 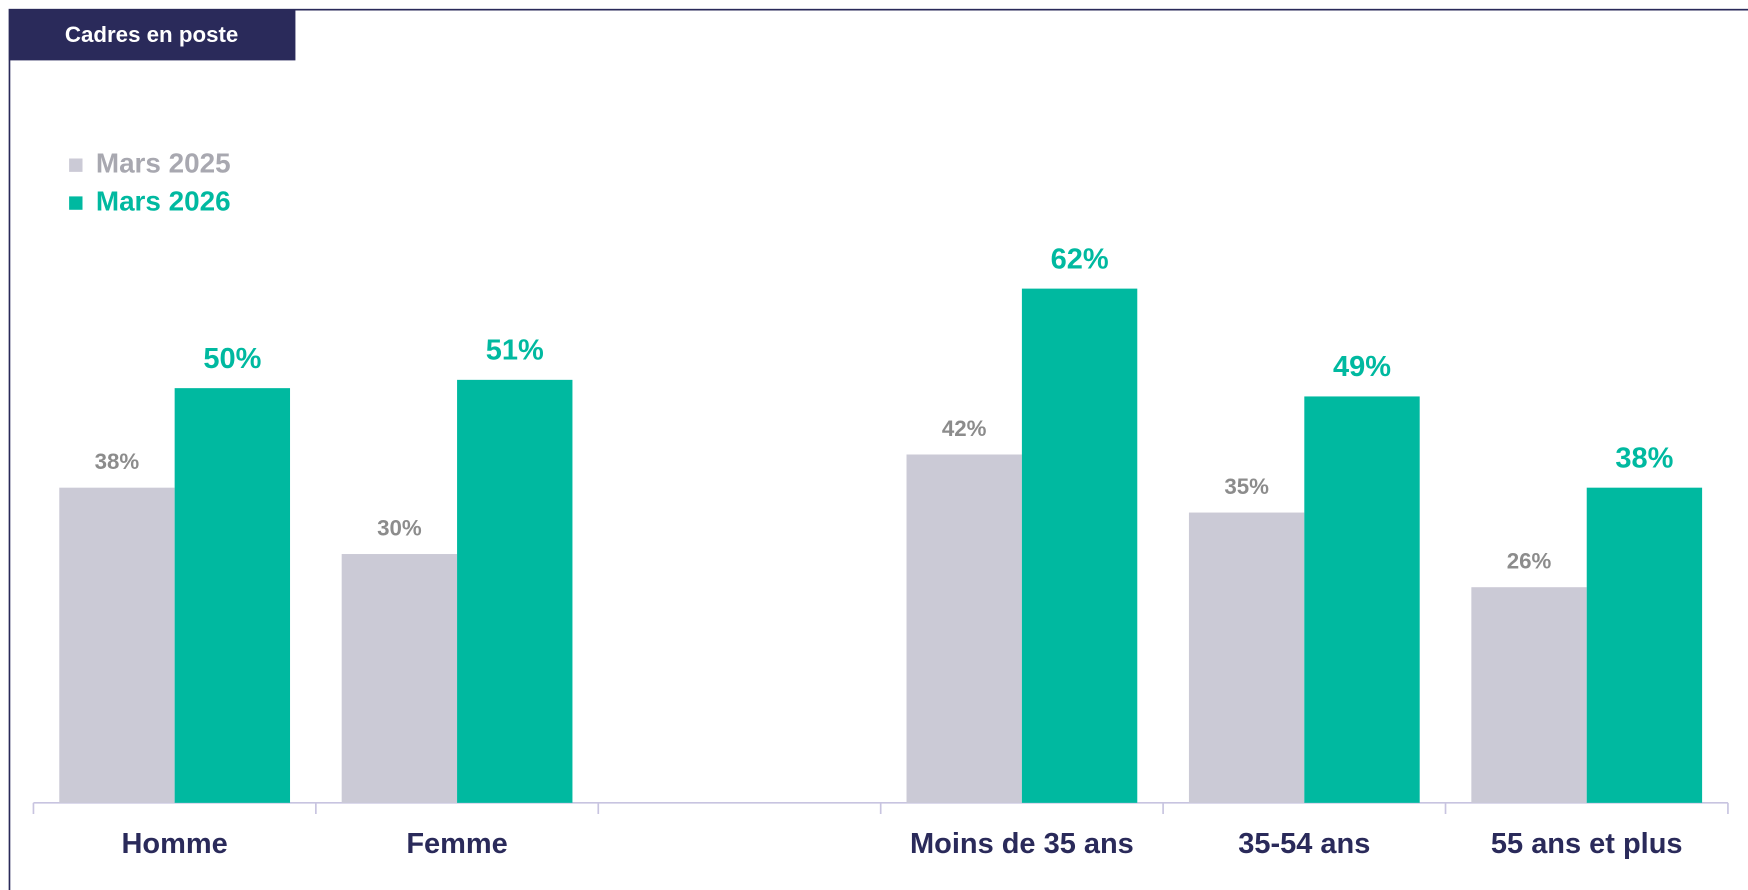 I want to click on legend-label: Mars 2025, so click(x=163, y=163).